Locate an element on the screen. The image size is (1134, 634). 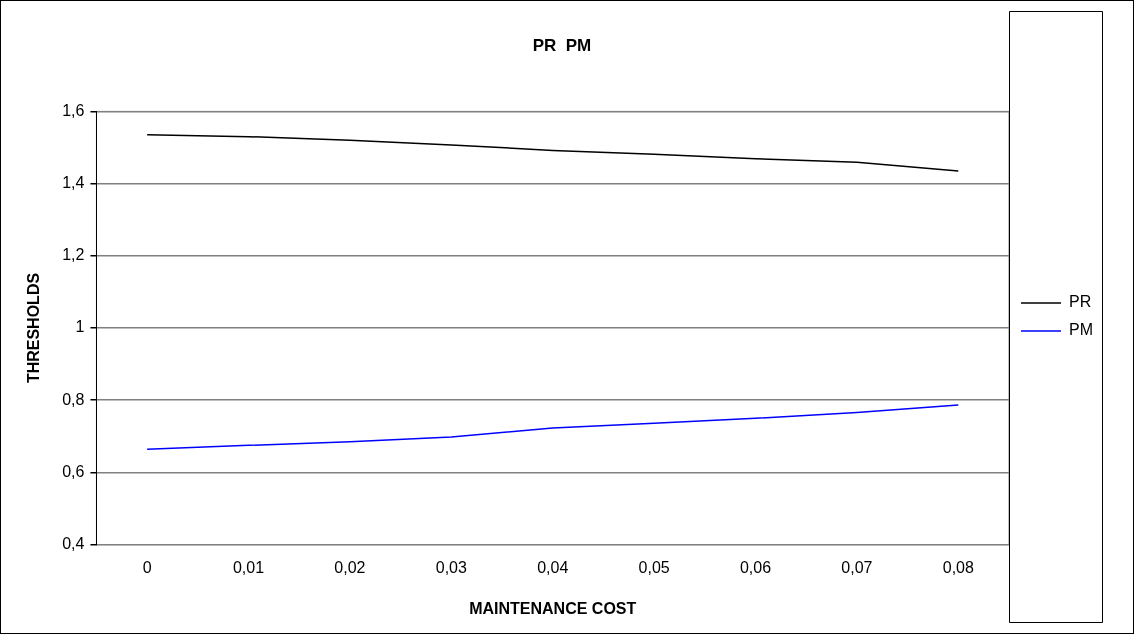
x-axis-title: MAINTENANCE COST is located at coordinates (553, 608).